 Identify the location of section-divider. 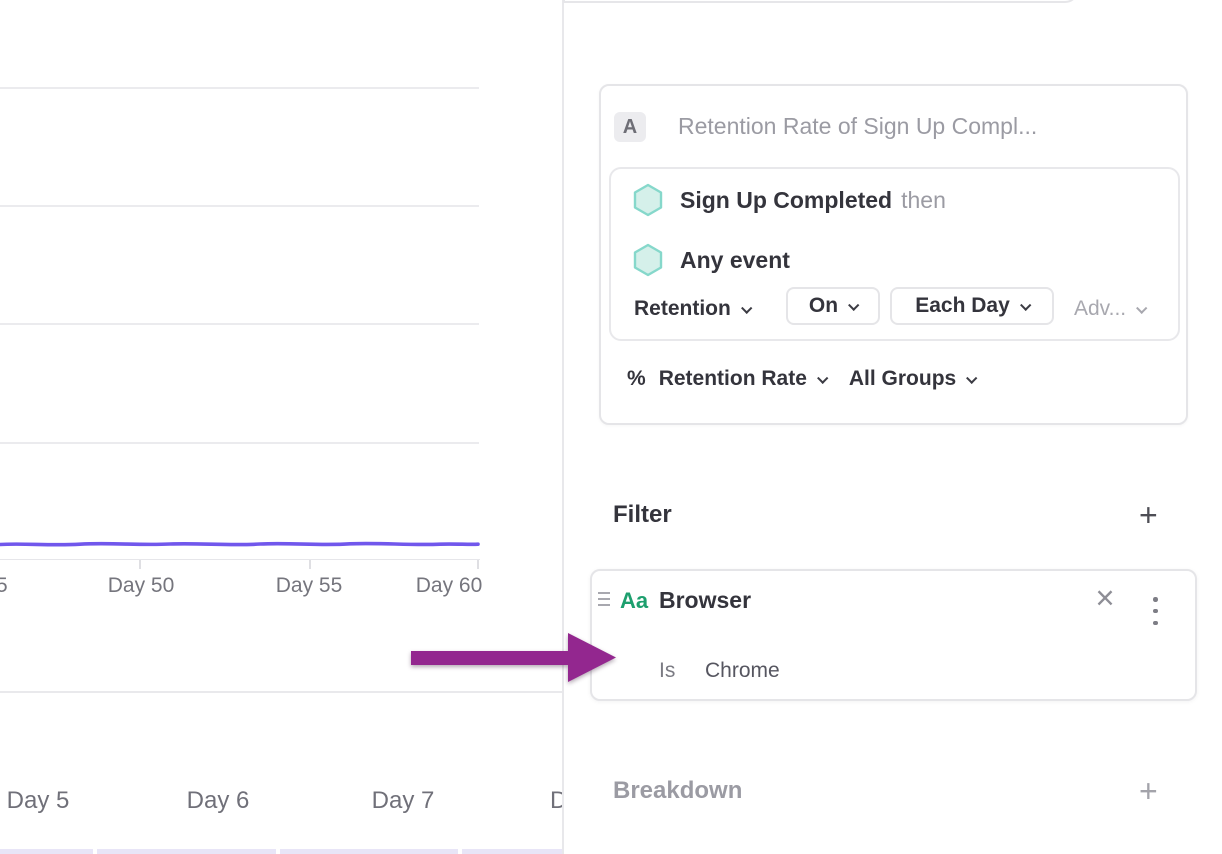
(281, 692).